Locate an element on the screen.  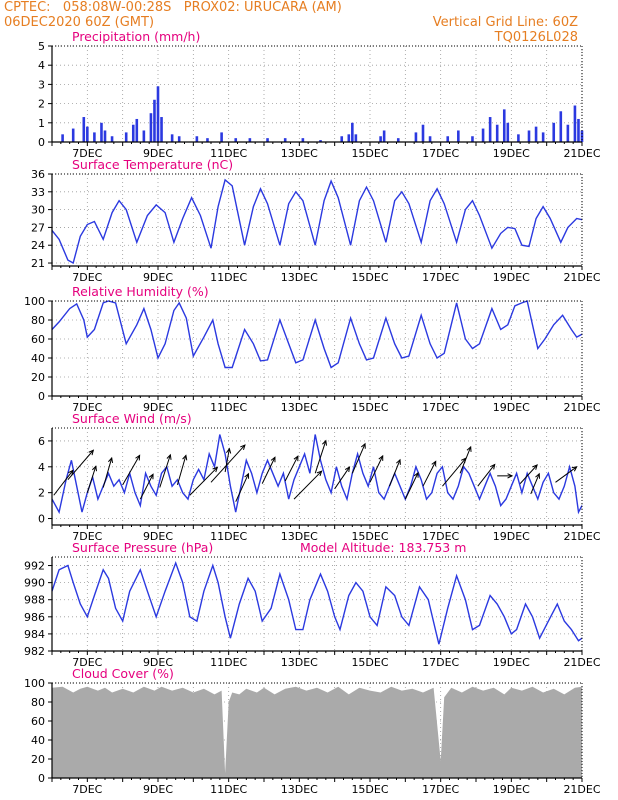
pressure-annotation: Model Altitude: 183.753 m is located at coordinates (383, 547).